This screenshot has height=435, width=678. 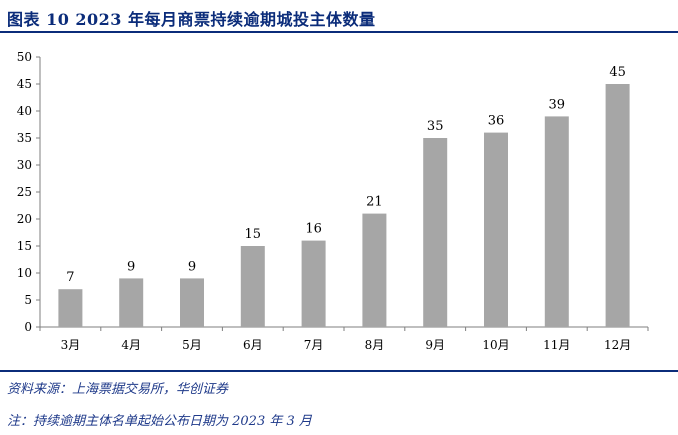 I want to click on x-axis: 3月 4月 5月 6月 7月 8月 9月 10月 11月 12月, so click(x=344, y=339).